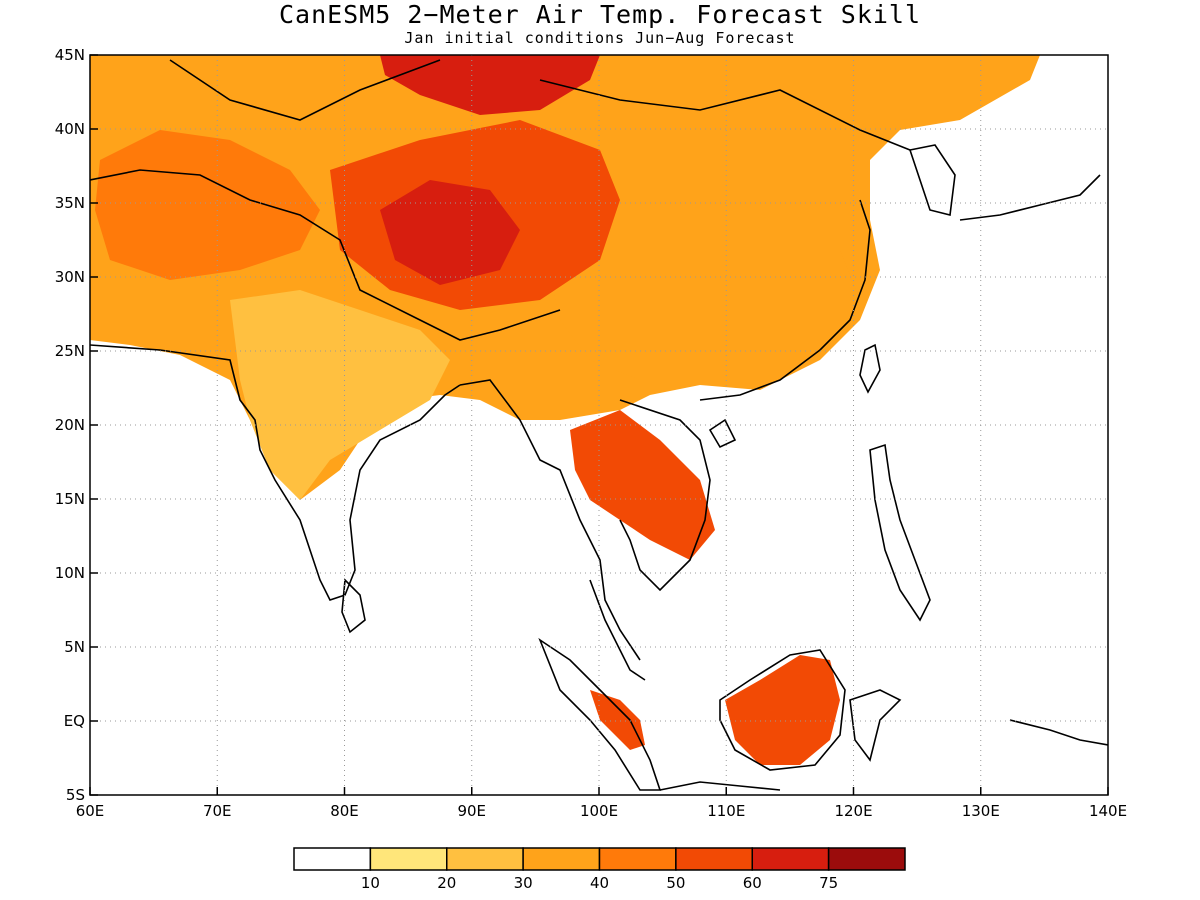  Describe the element at coordinates (70, 425) in the screenshot. I see `lat-tick-label: 20N` at that location.